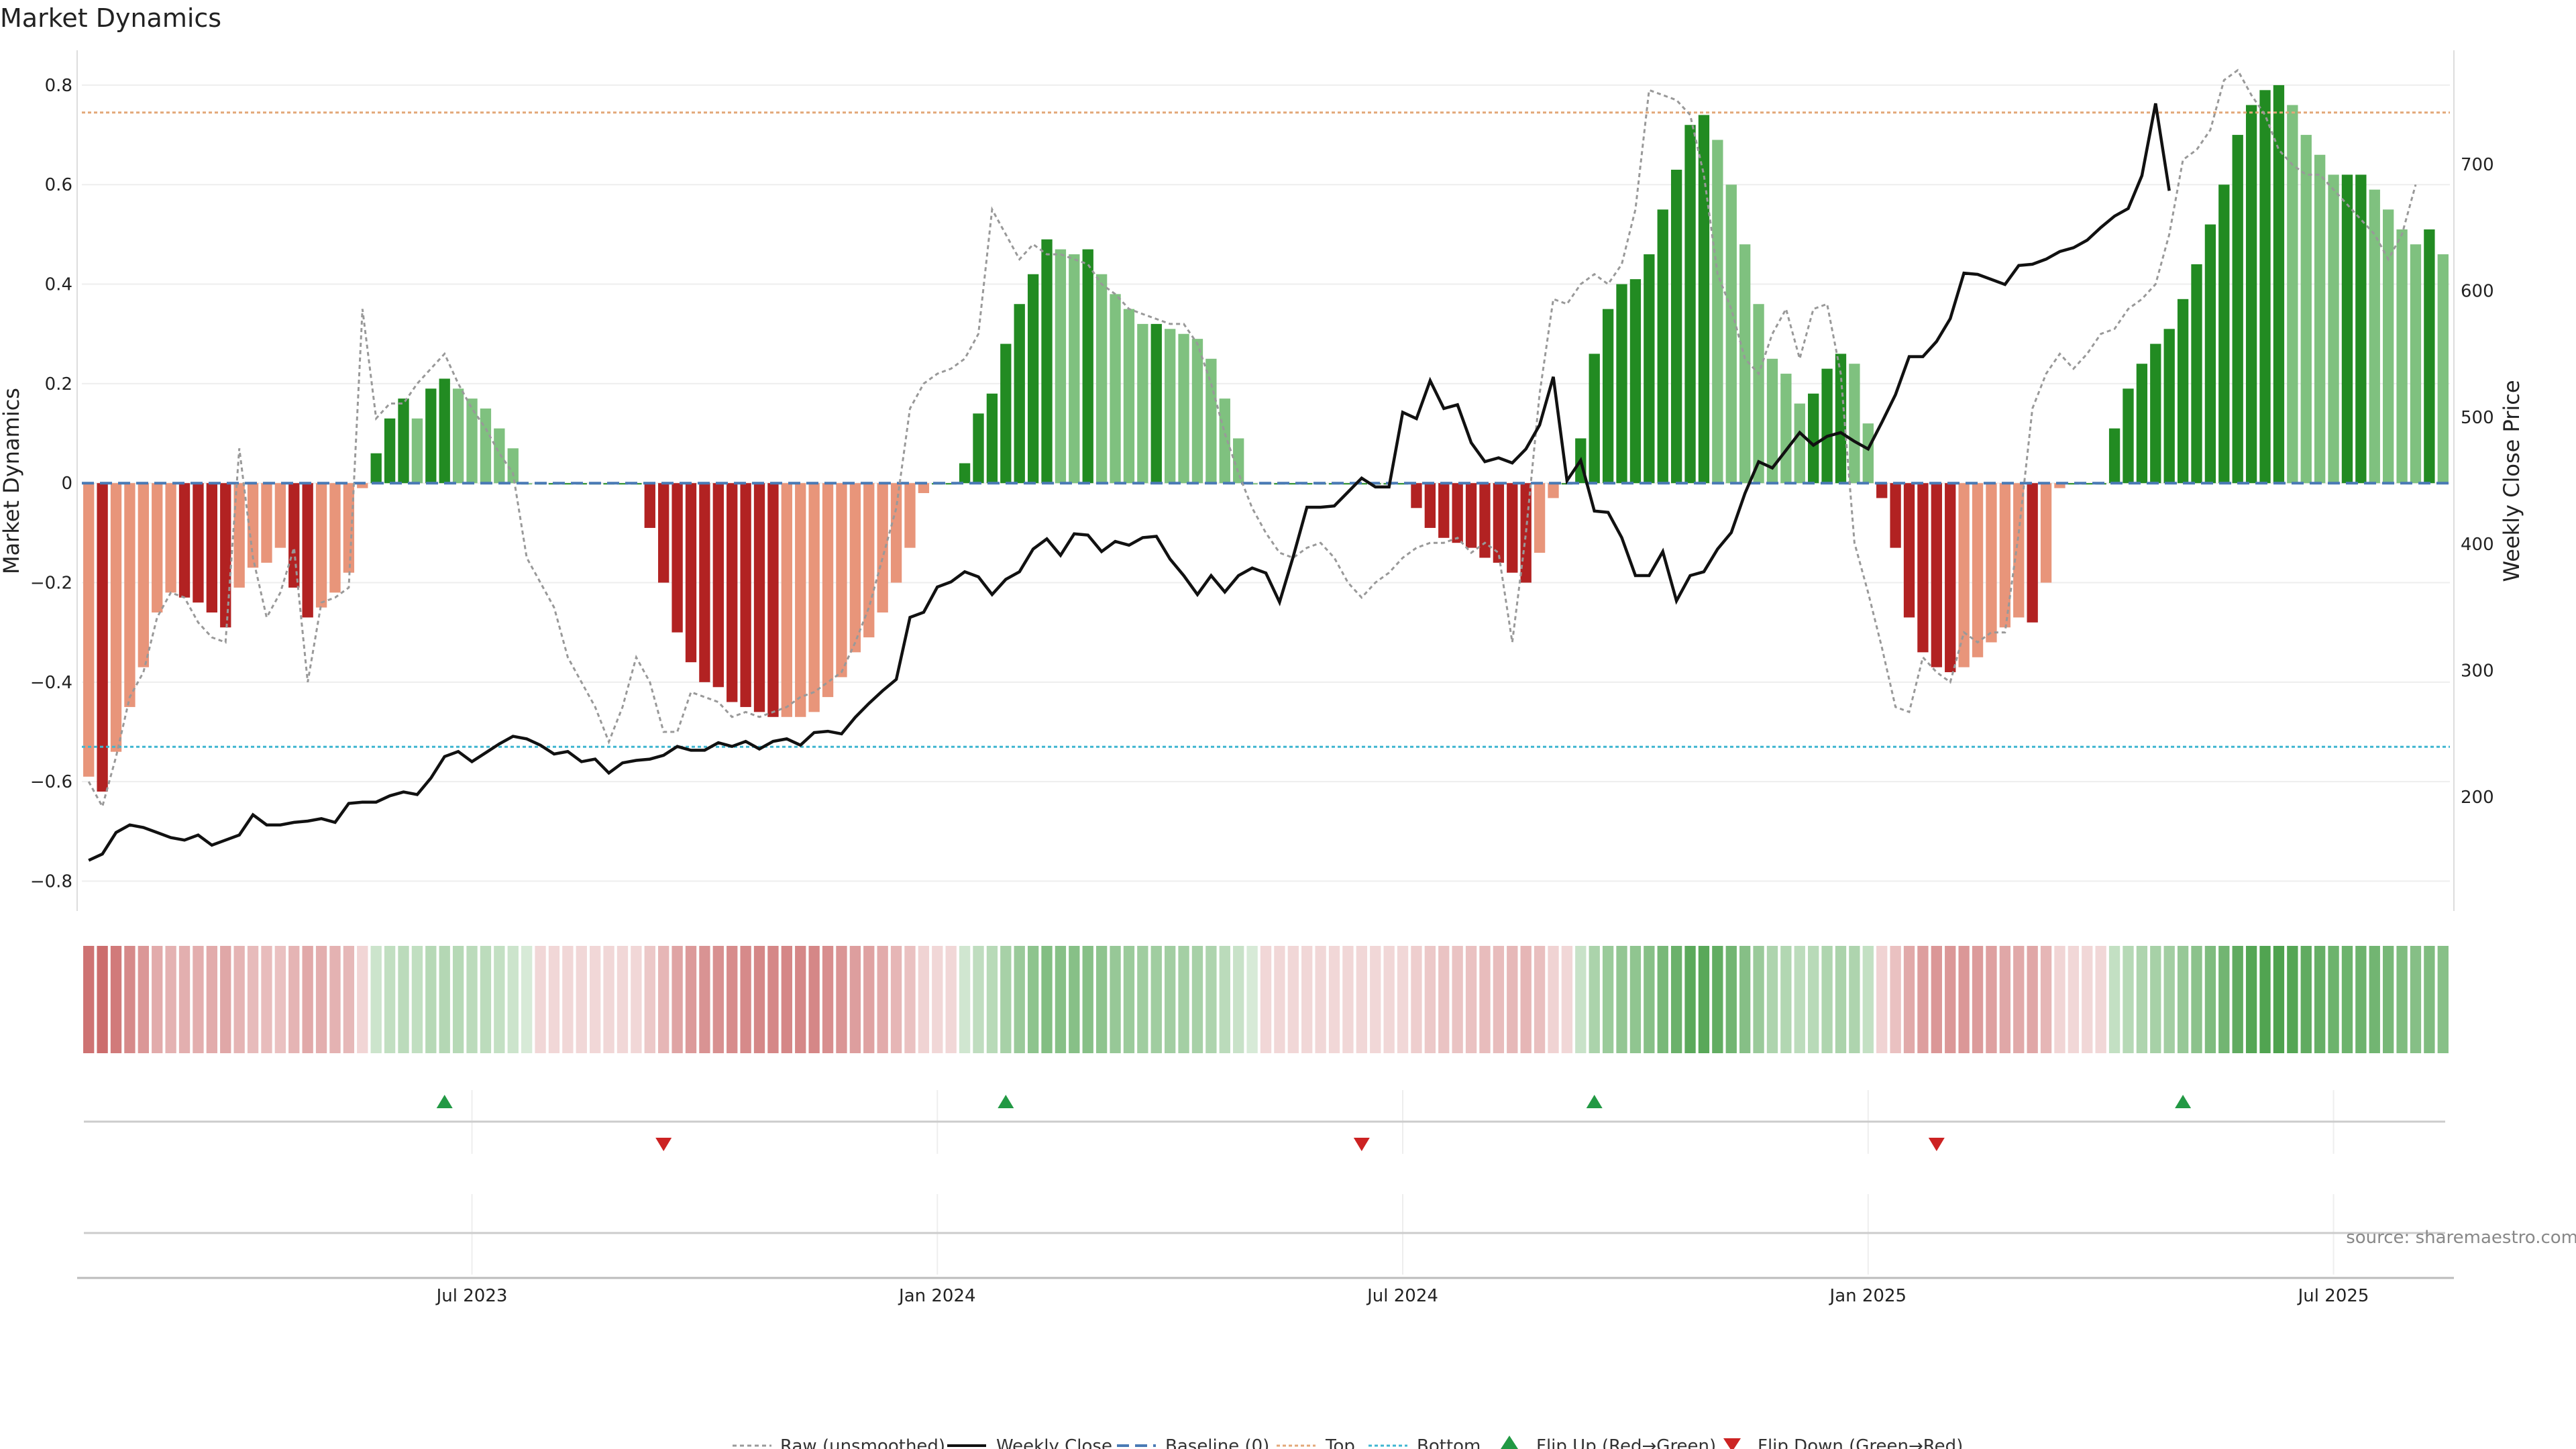  What do you see at coordinates (2477, 481) in the screenshot?
I see `right-y-ticks: 700 600 500 400 300 200` at bounding box center [2477, 481].